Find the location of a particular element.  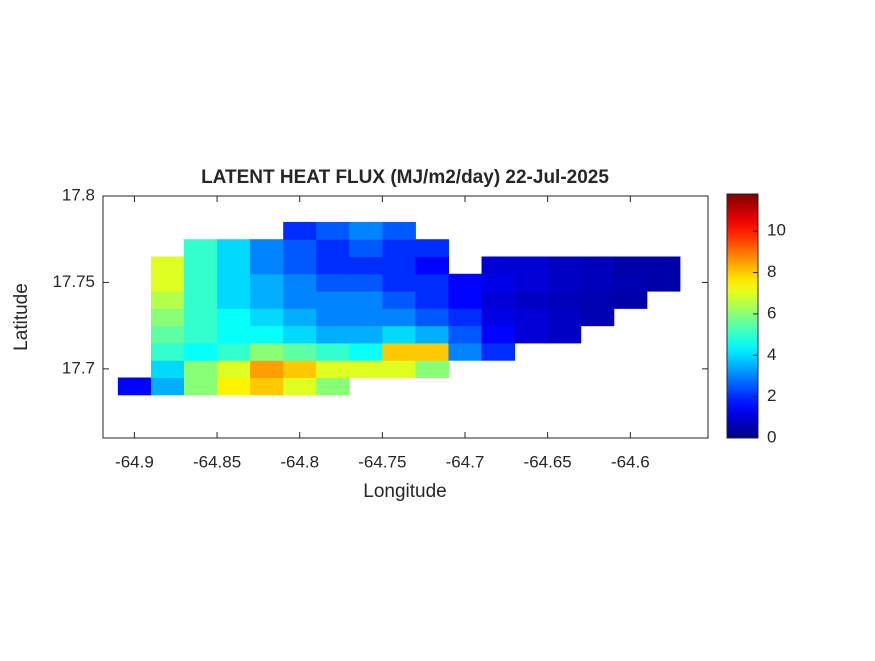

x-tick-label: -64.75 is located at coordinates (382, 461).